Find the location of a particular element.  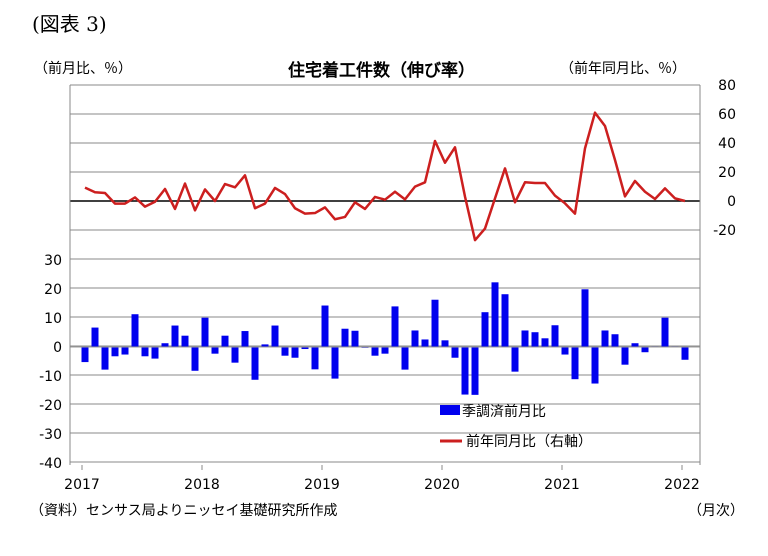

left-tick-label: 20 is located at coordinates (53, 290).